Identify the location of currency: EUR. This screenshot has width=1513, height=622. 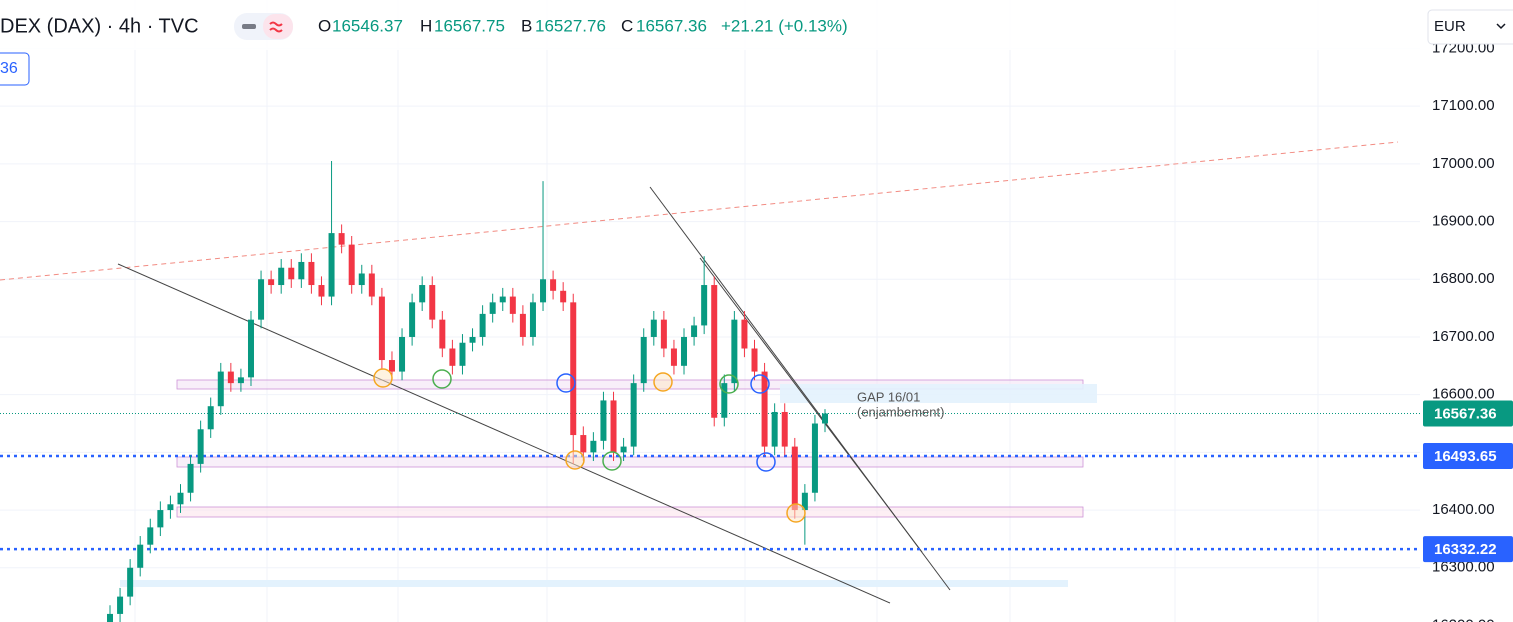
(1450, 26).